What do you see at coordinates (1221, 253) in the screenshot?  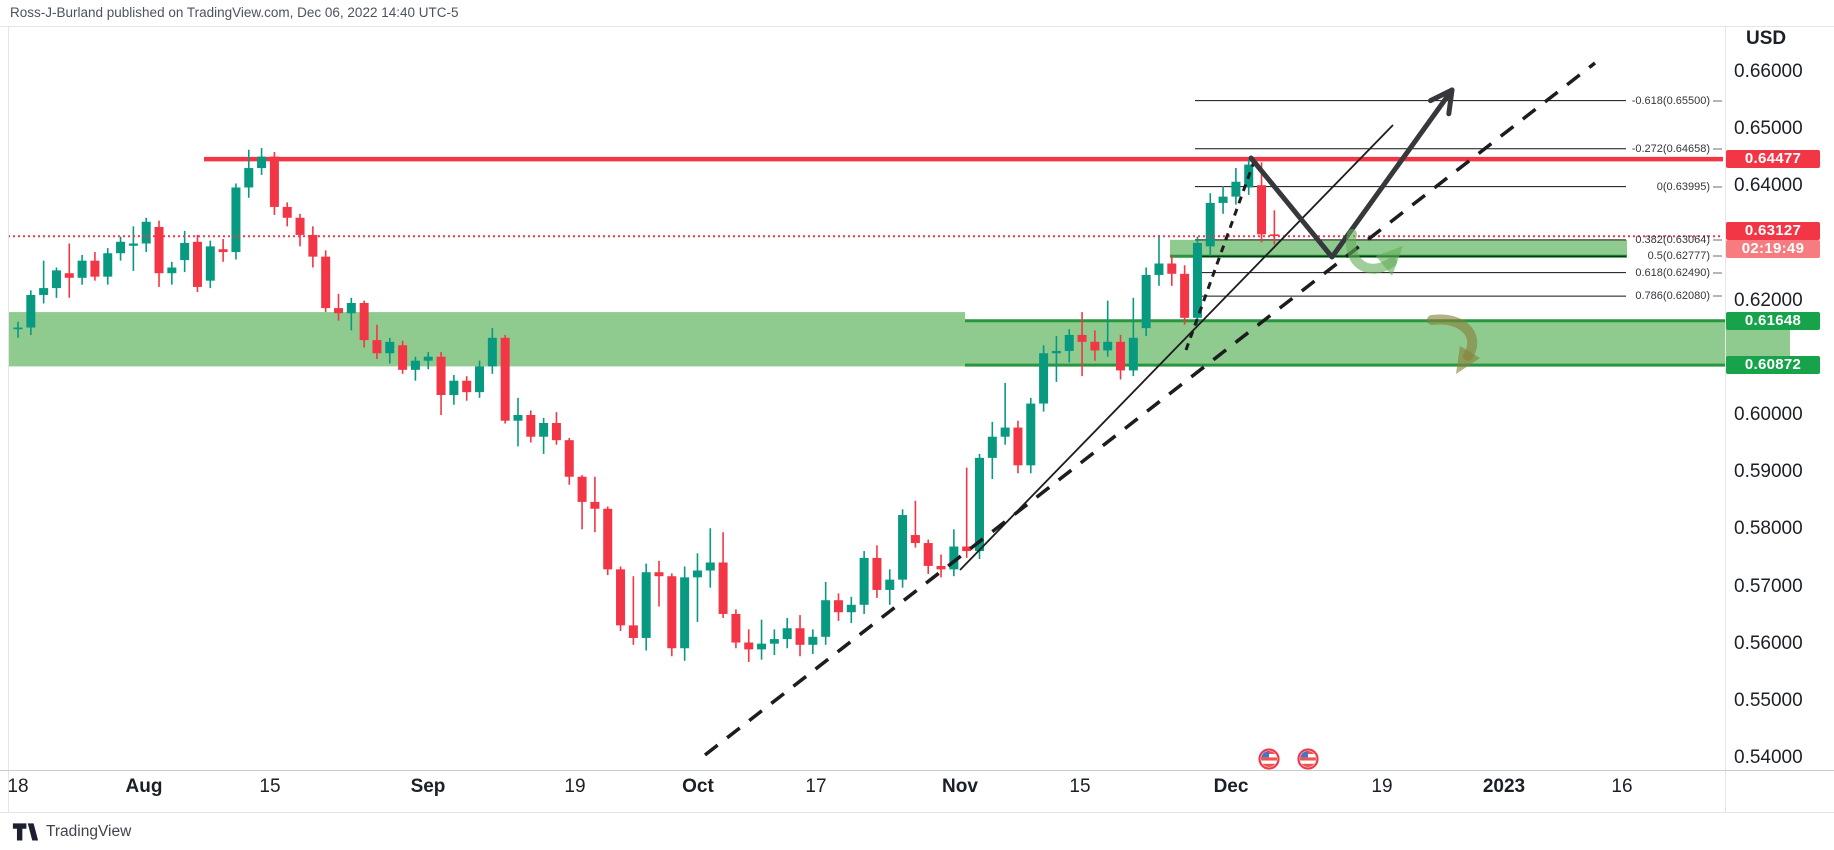 I see `steep-dashed-trendline` at bounding box center [1221, 253].